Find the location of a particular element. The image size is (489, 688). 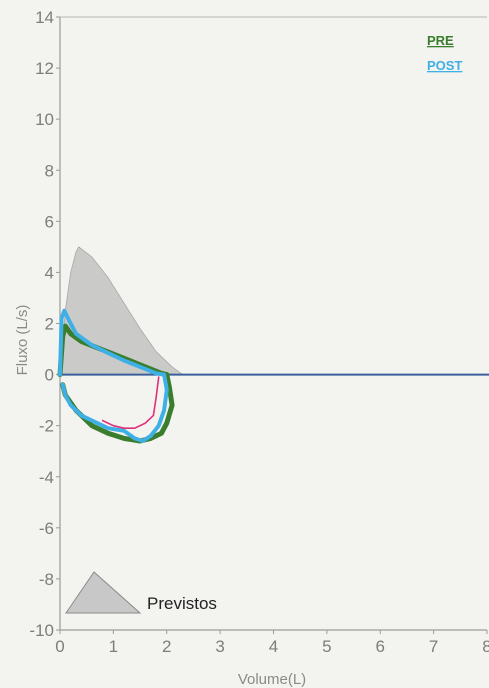

y-tick-label: 8 is located at coordinates (49, 170).